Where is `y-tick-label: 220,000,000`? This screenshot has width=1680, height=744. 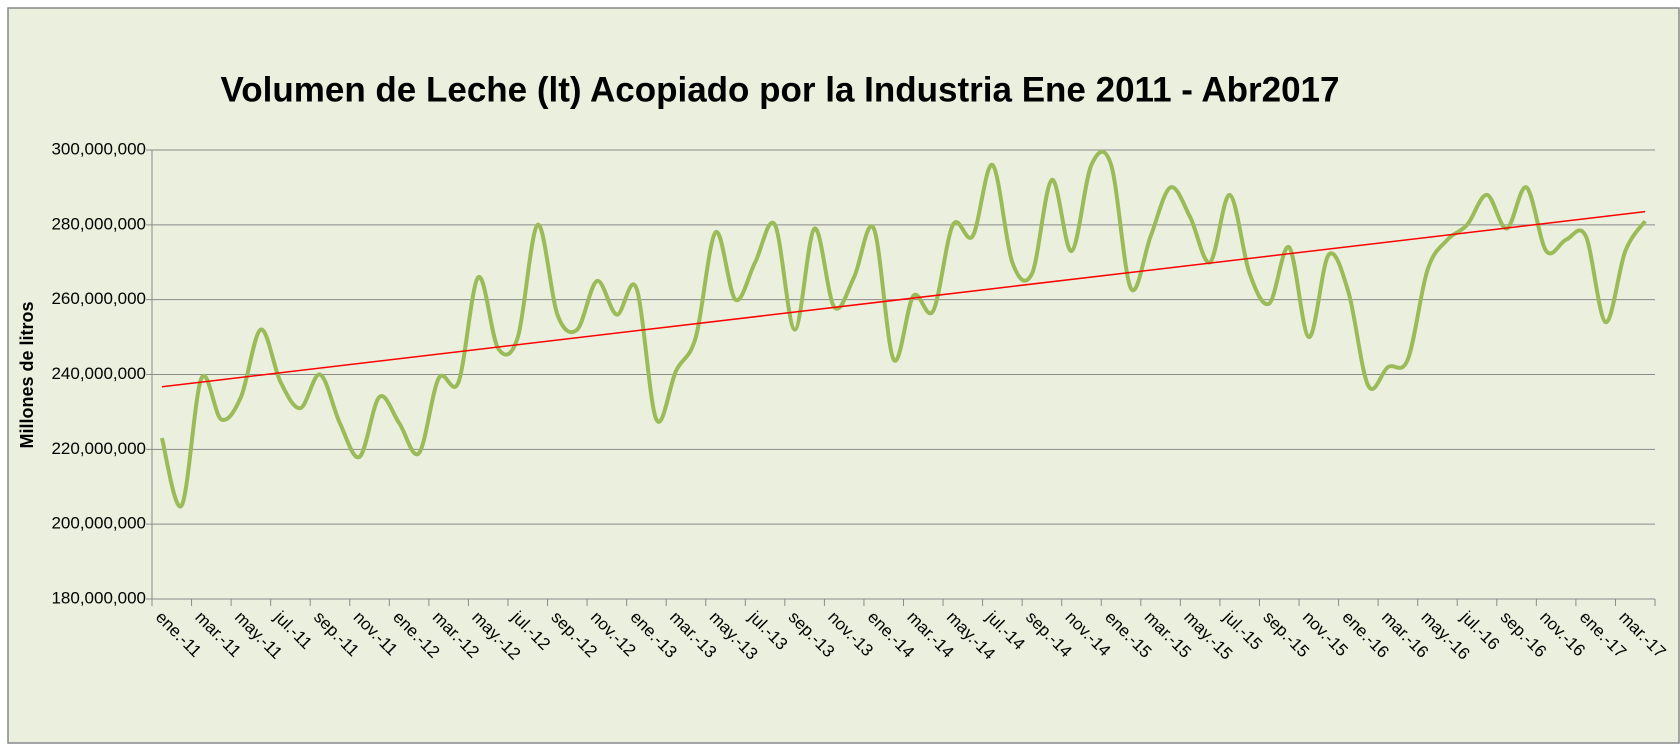 y-tick-label: 220,000,000 is located at coordinates (98, 448).